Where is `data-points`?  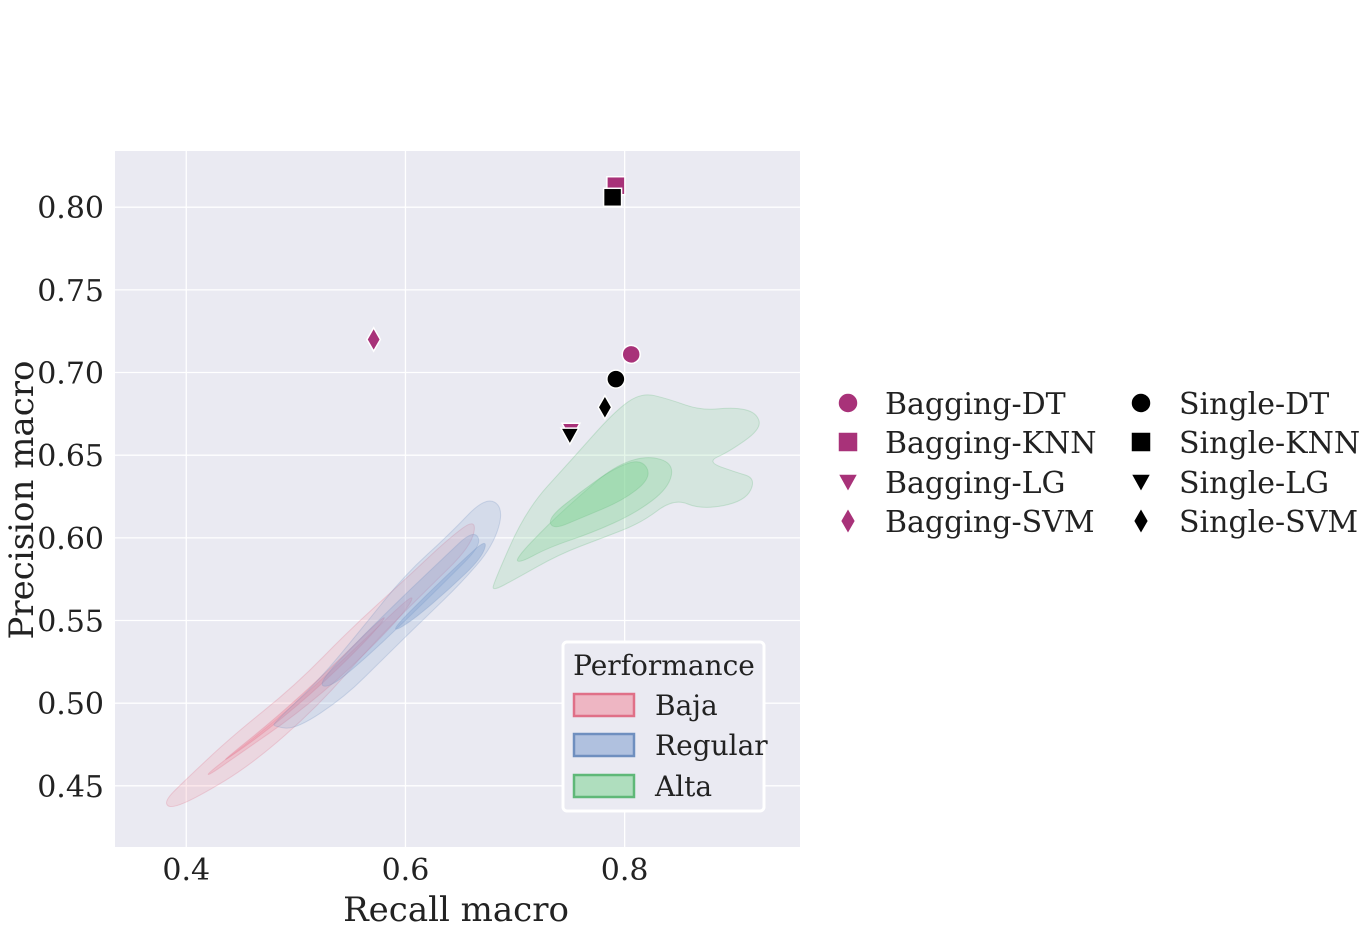
data-points is located at coordinates (503, 310).